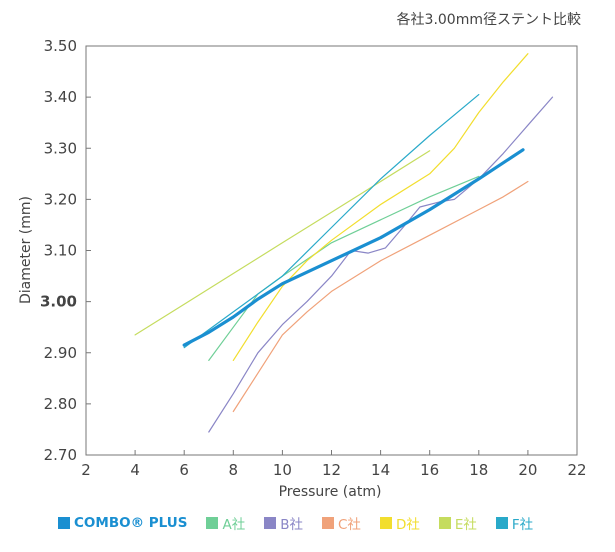 The image size is (615, 552). Describe the element at coordinates (331, 470) in the screenshot. I see `x-tick-label: 12` at that location.